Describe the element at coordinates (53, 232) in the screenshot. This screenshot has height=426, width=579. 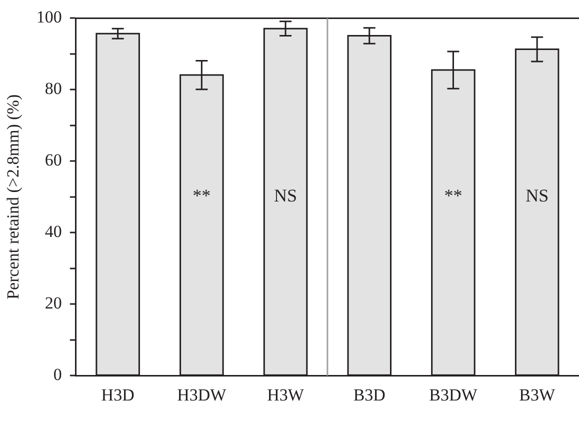
I see `y-tick-label: 40` at that location.